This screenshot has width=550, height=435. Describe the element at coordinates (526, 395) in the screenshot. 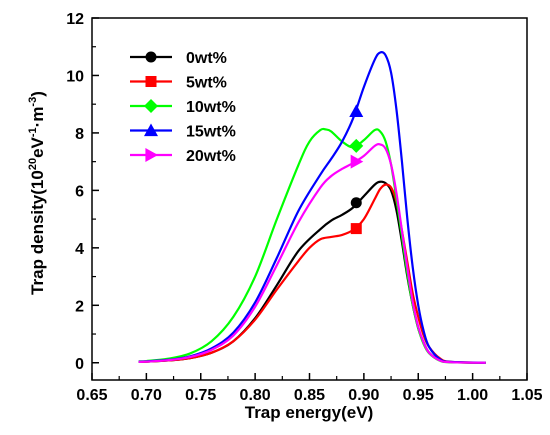

I see `x-tick-label: 1.05` at that location.